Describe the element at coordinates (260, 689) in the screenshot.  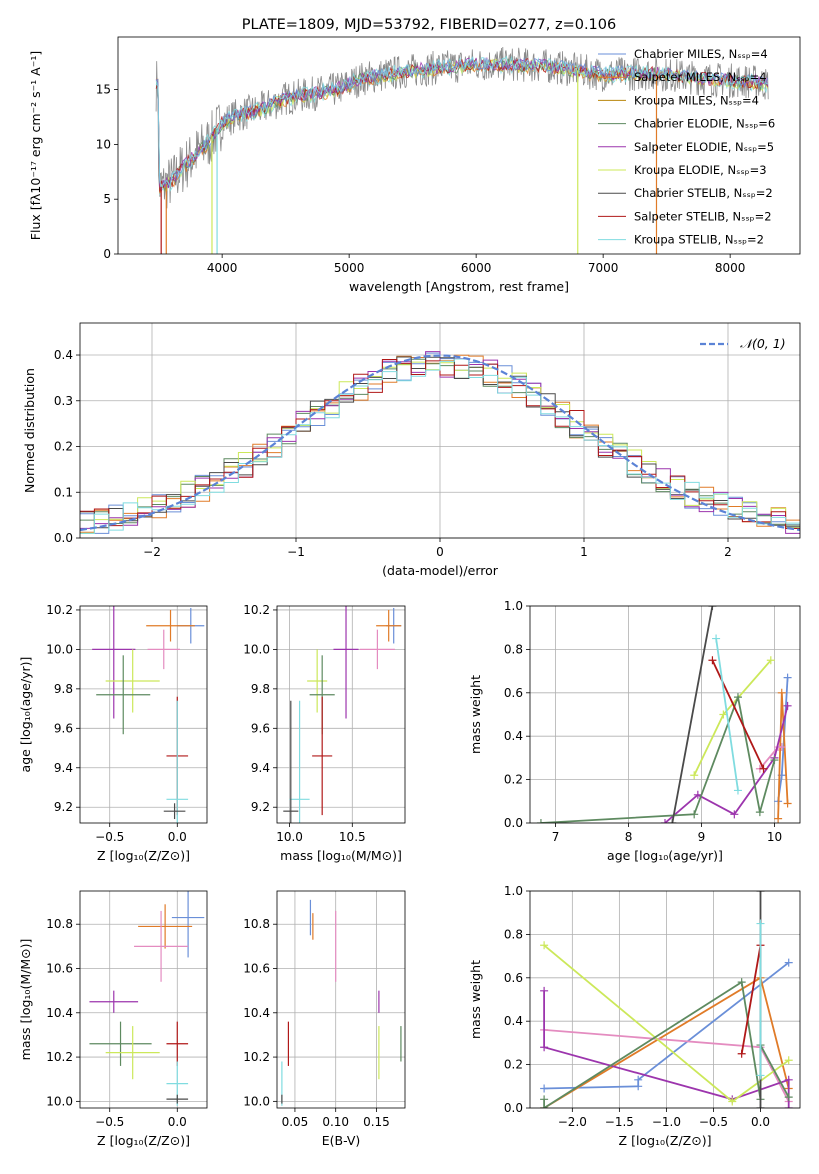
I see `age_vs_mass-ytick-label: 9.8` at that location.